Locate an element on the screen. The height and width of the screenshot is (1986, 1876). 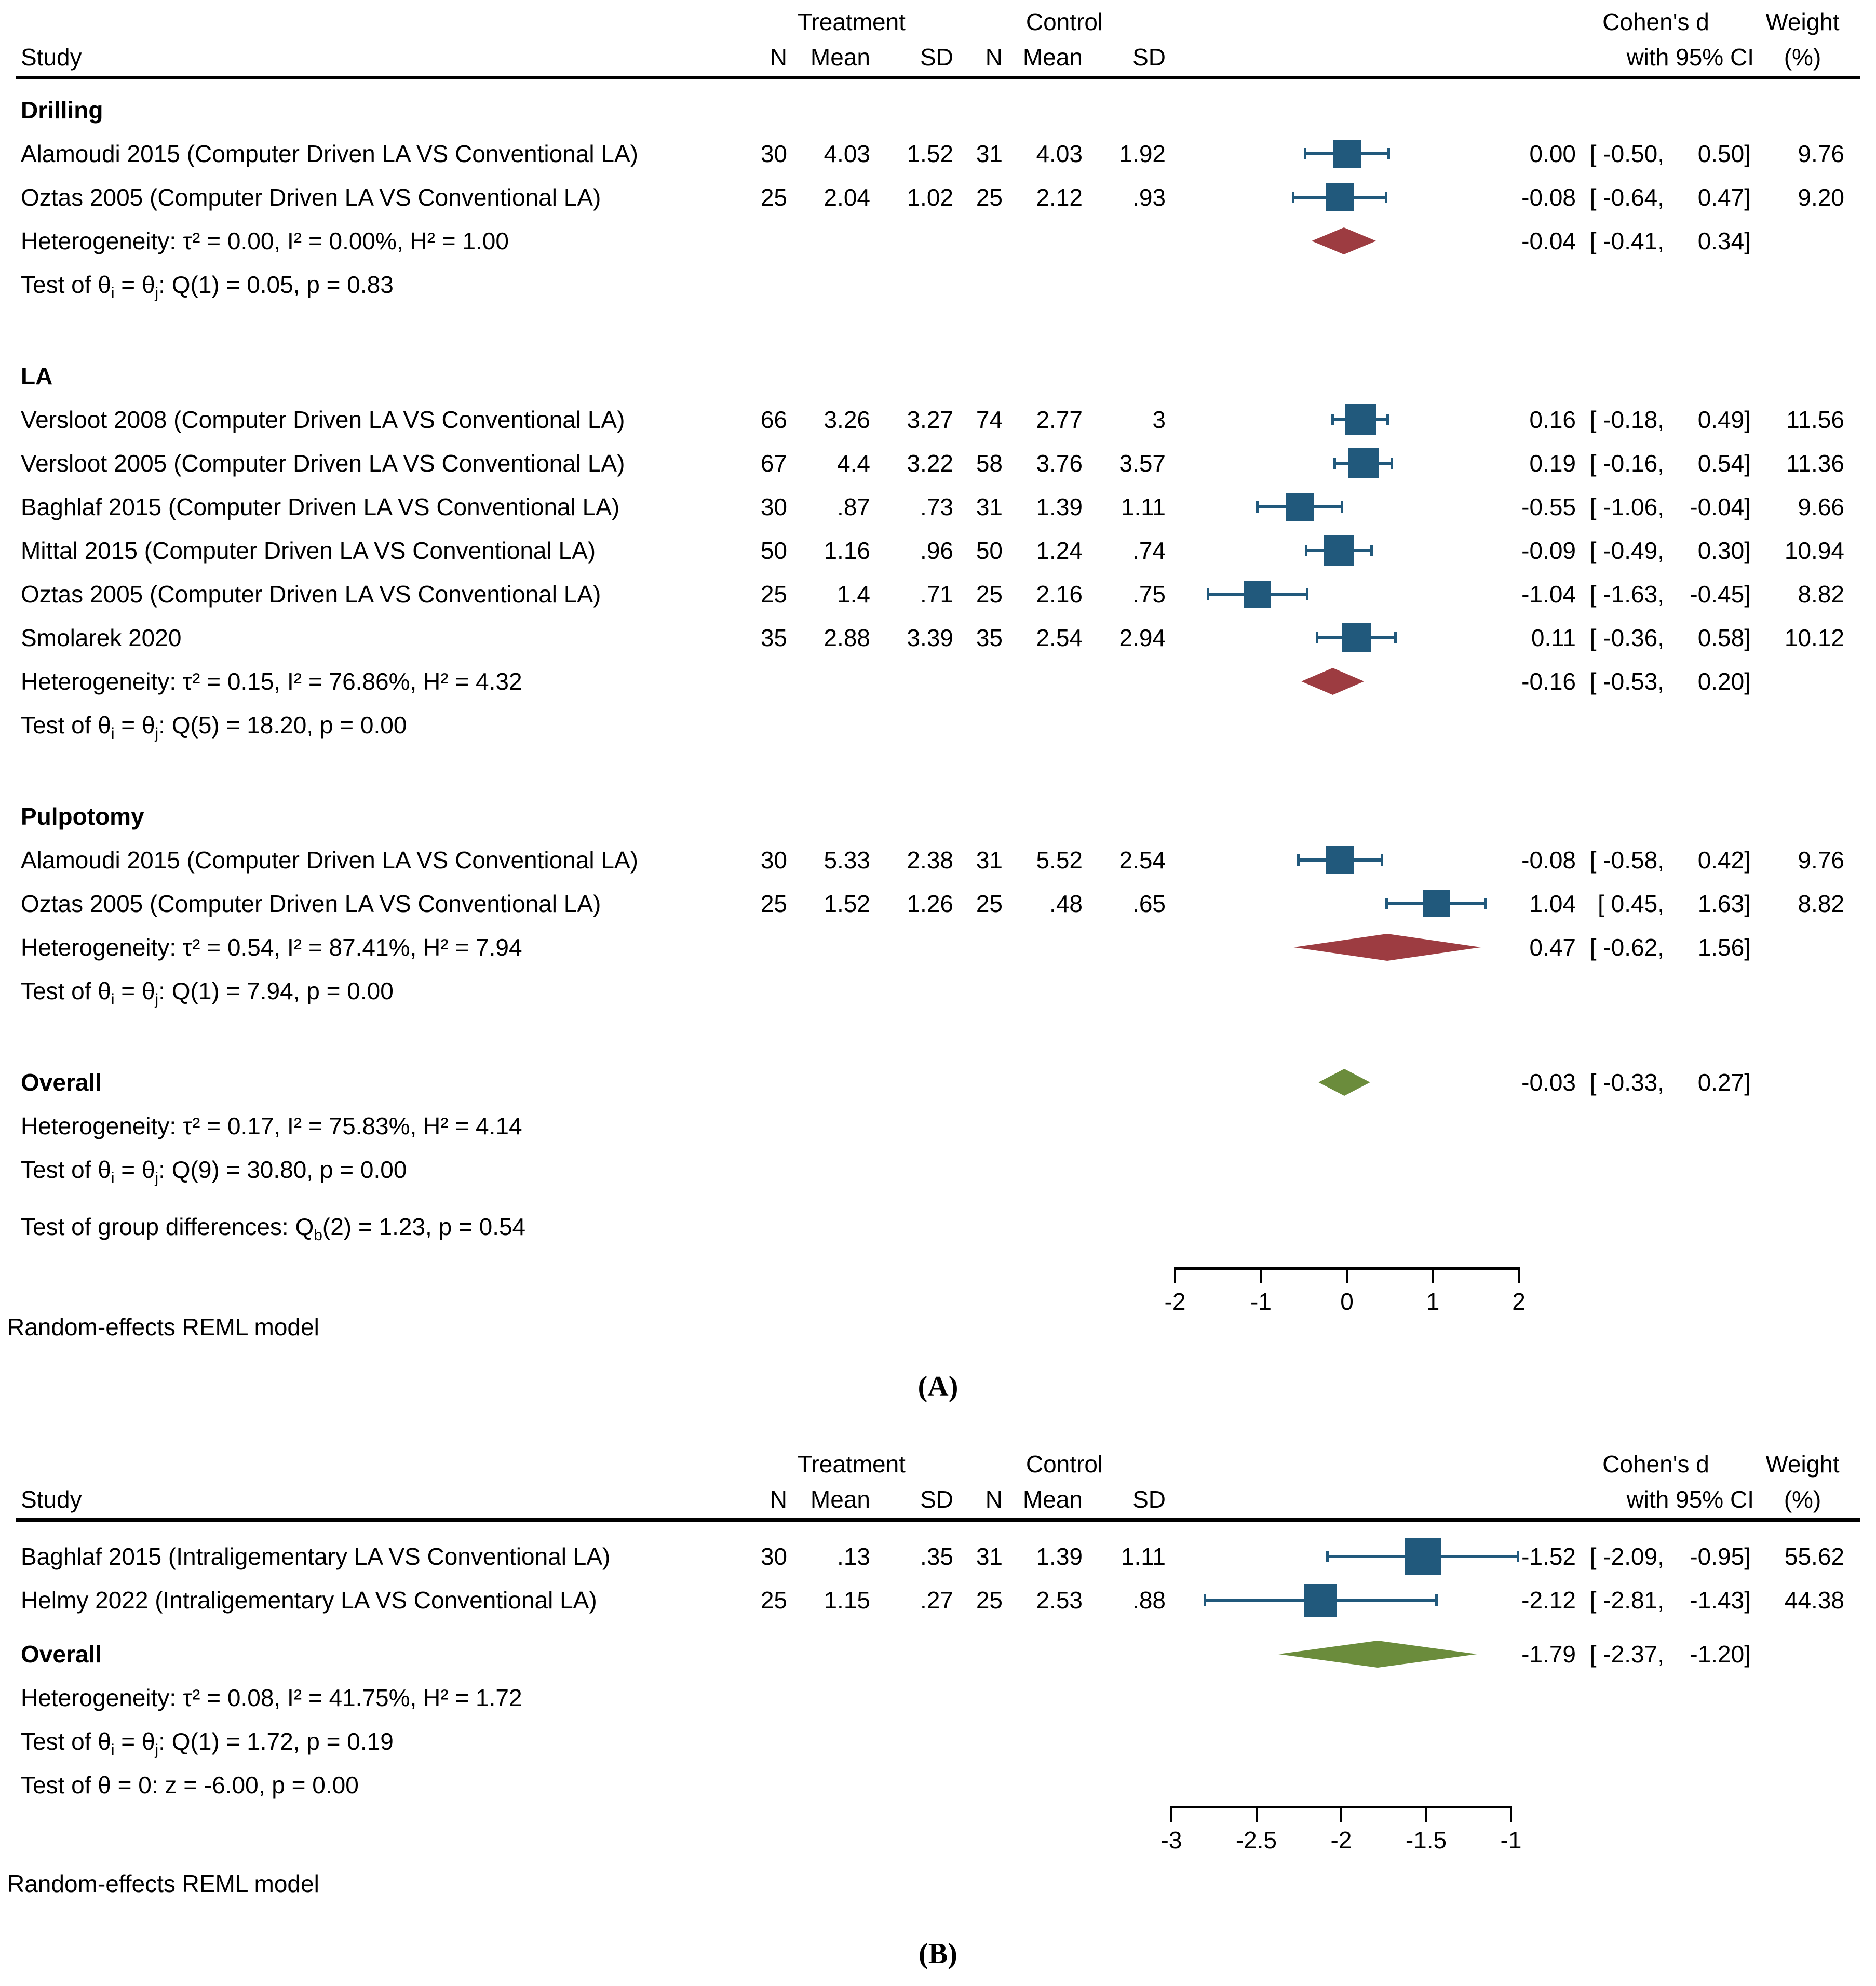
effect-estimate: 0.47 is located at coordinates (1552, 948).